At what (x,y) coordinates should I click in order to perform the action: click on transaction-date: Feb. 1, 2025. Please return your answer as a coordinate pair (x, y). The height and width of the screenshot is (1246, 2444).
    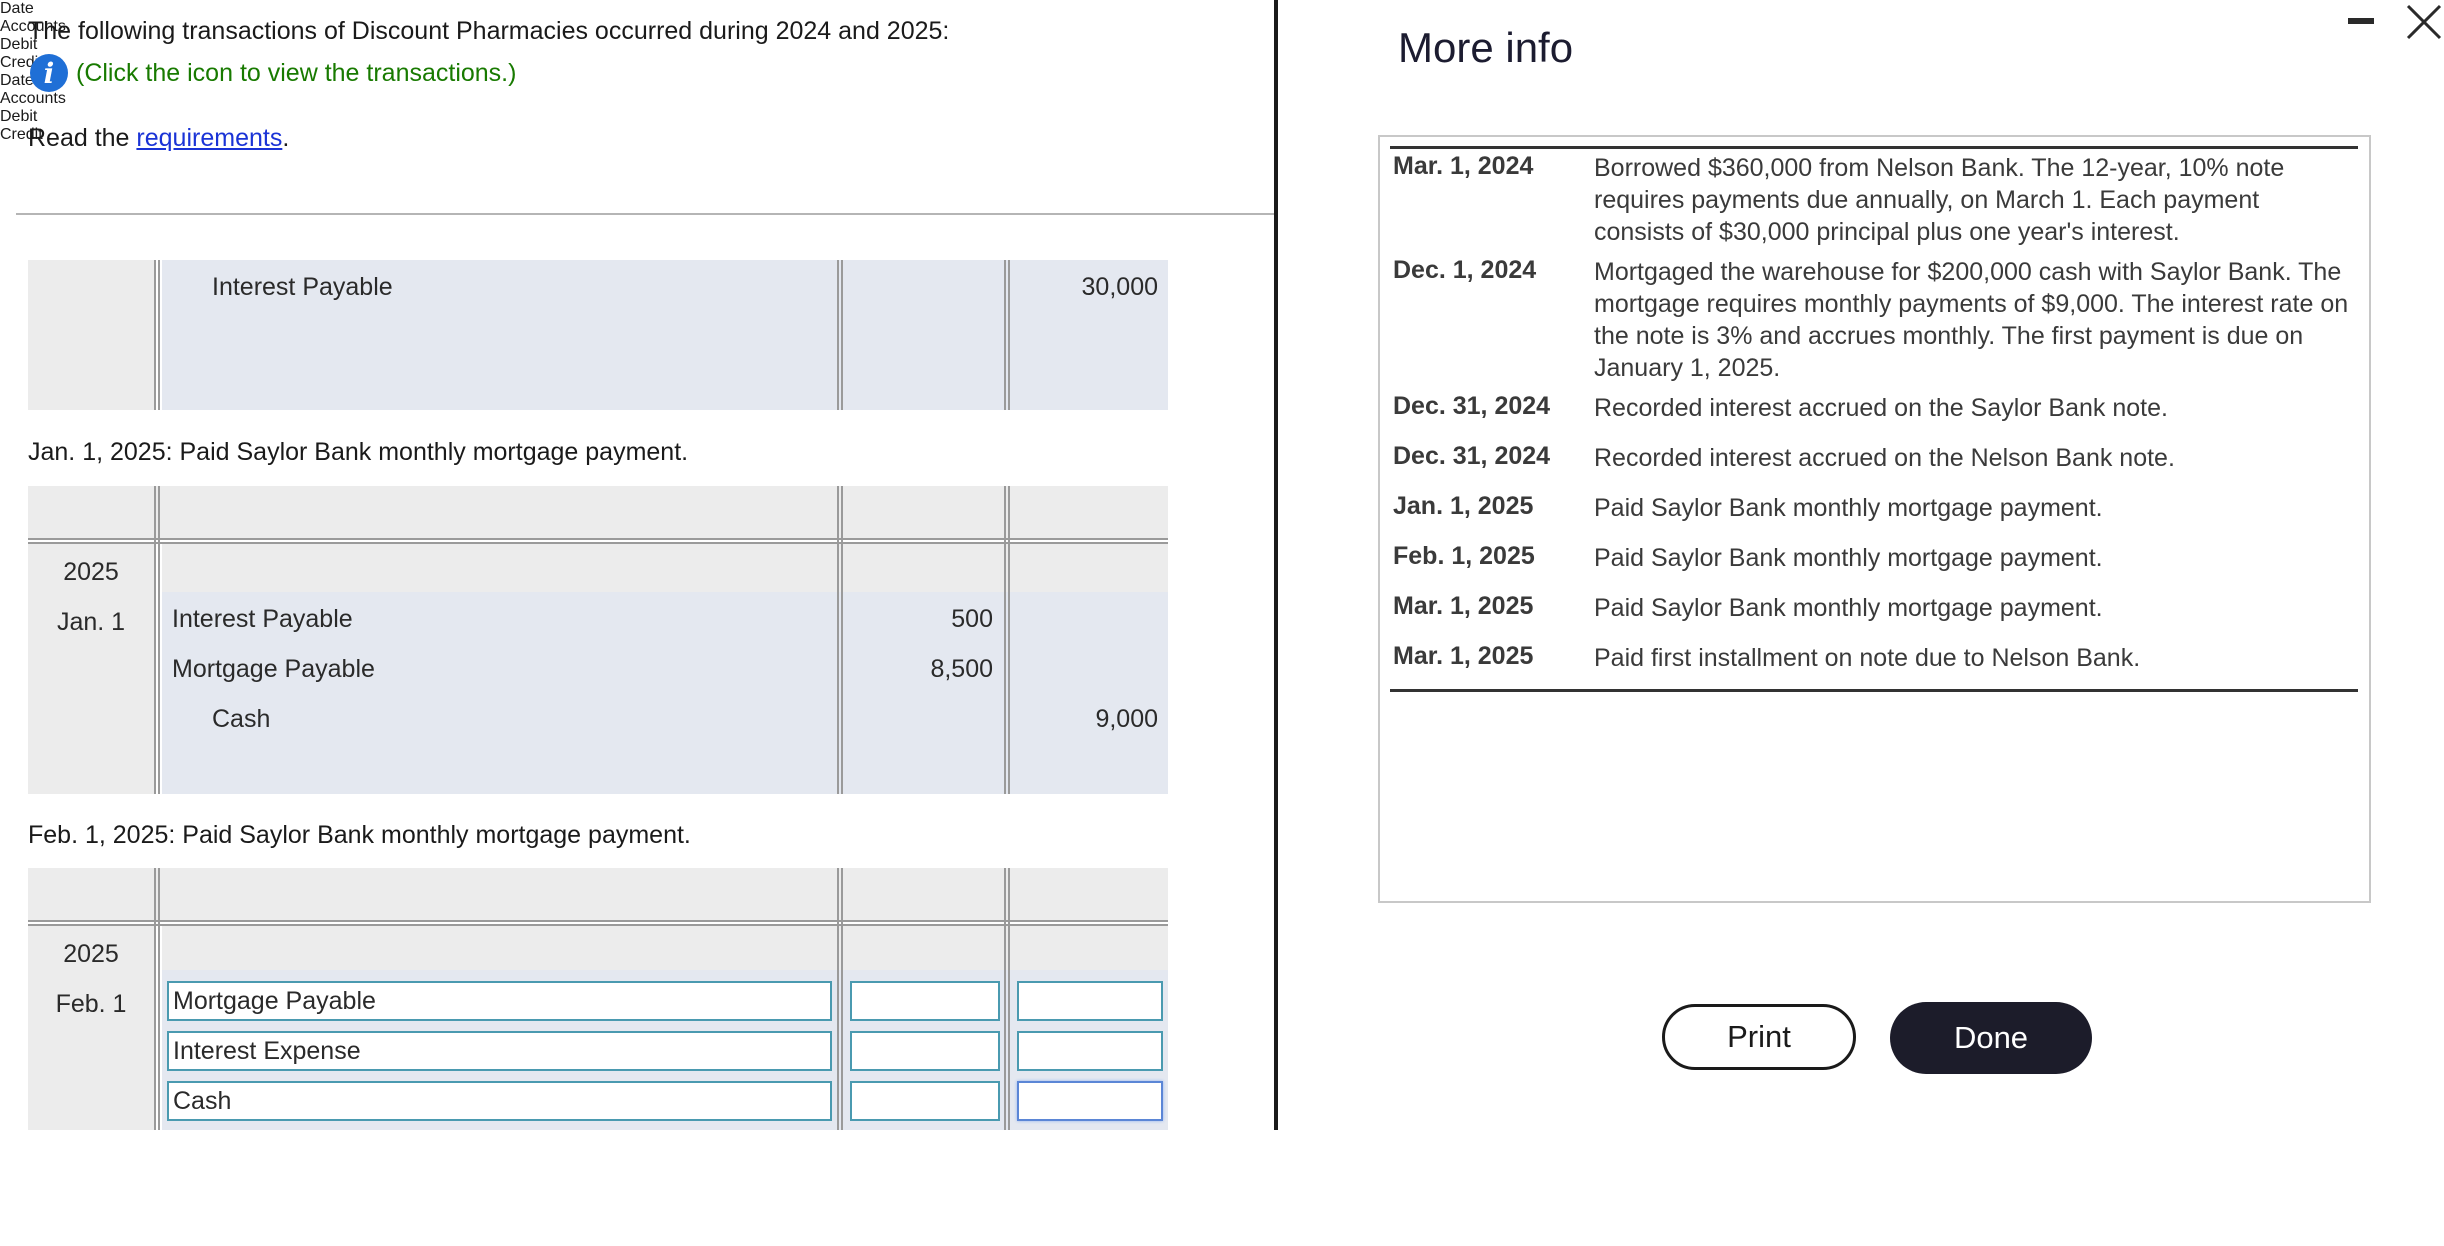
    Looking at the image, I should click on (1464, 556).